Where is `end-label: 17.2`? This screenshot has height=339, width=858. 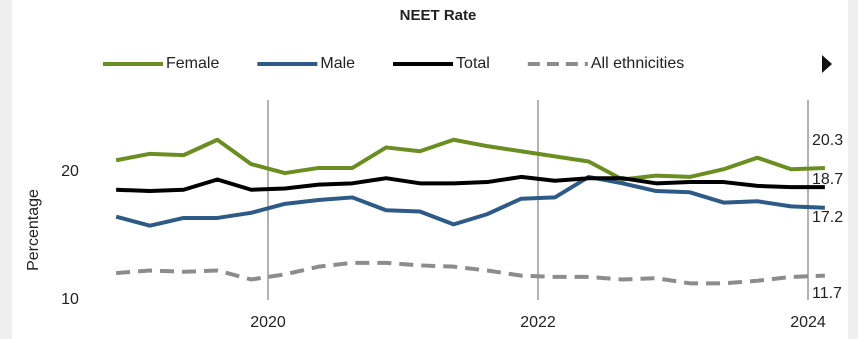 end-label: 17.2 is located at coordinates (827, 217).